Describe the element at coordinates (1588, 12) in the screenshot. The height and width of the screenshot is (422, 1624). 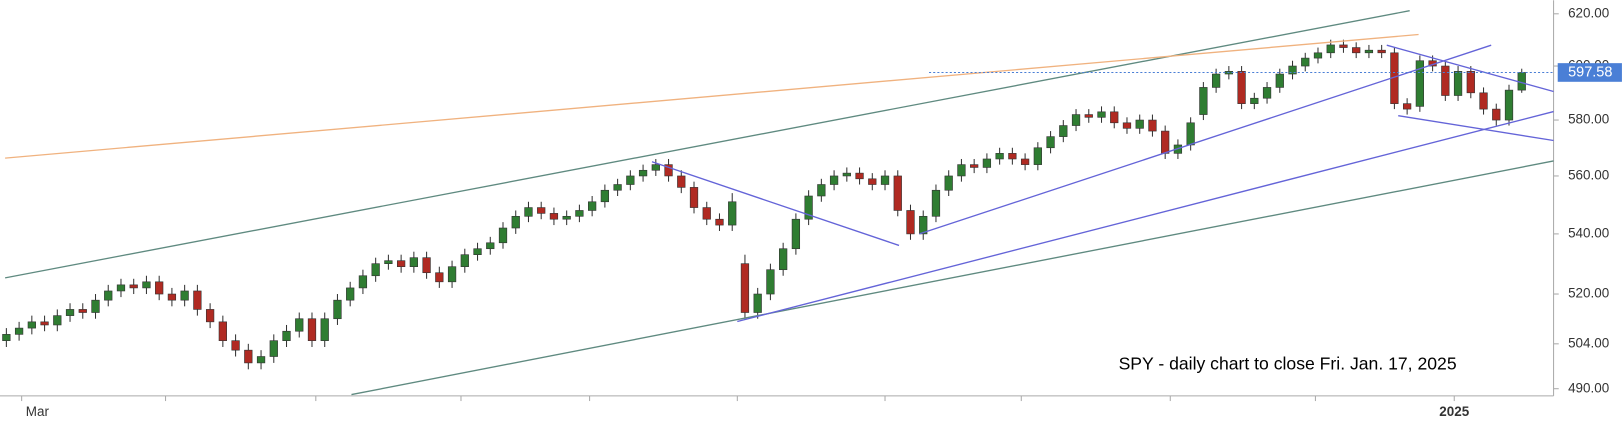
I see `y-tick-label: 620.00` at that location.